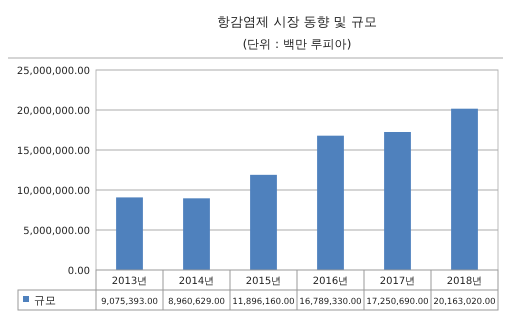  I want to click on x-tick-label: 2017년, so click(398, 281).